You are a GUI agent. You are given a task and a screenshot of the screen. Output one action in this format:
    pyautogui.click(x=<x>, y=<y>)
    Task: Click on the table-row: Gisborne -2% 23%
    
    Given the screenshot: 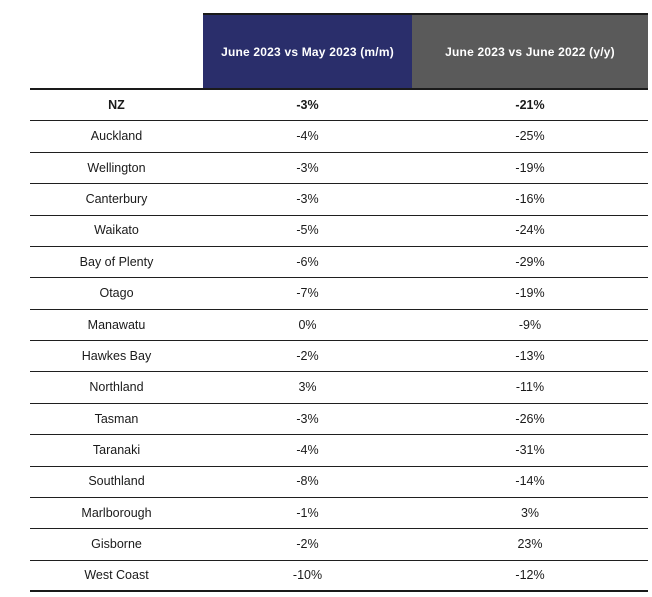 What is the action you would take?
    pyautogui.click(x=339, y=545)
    